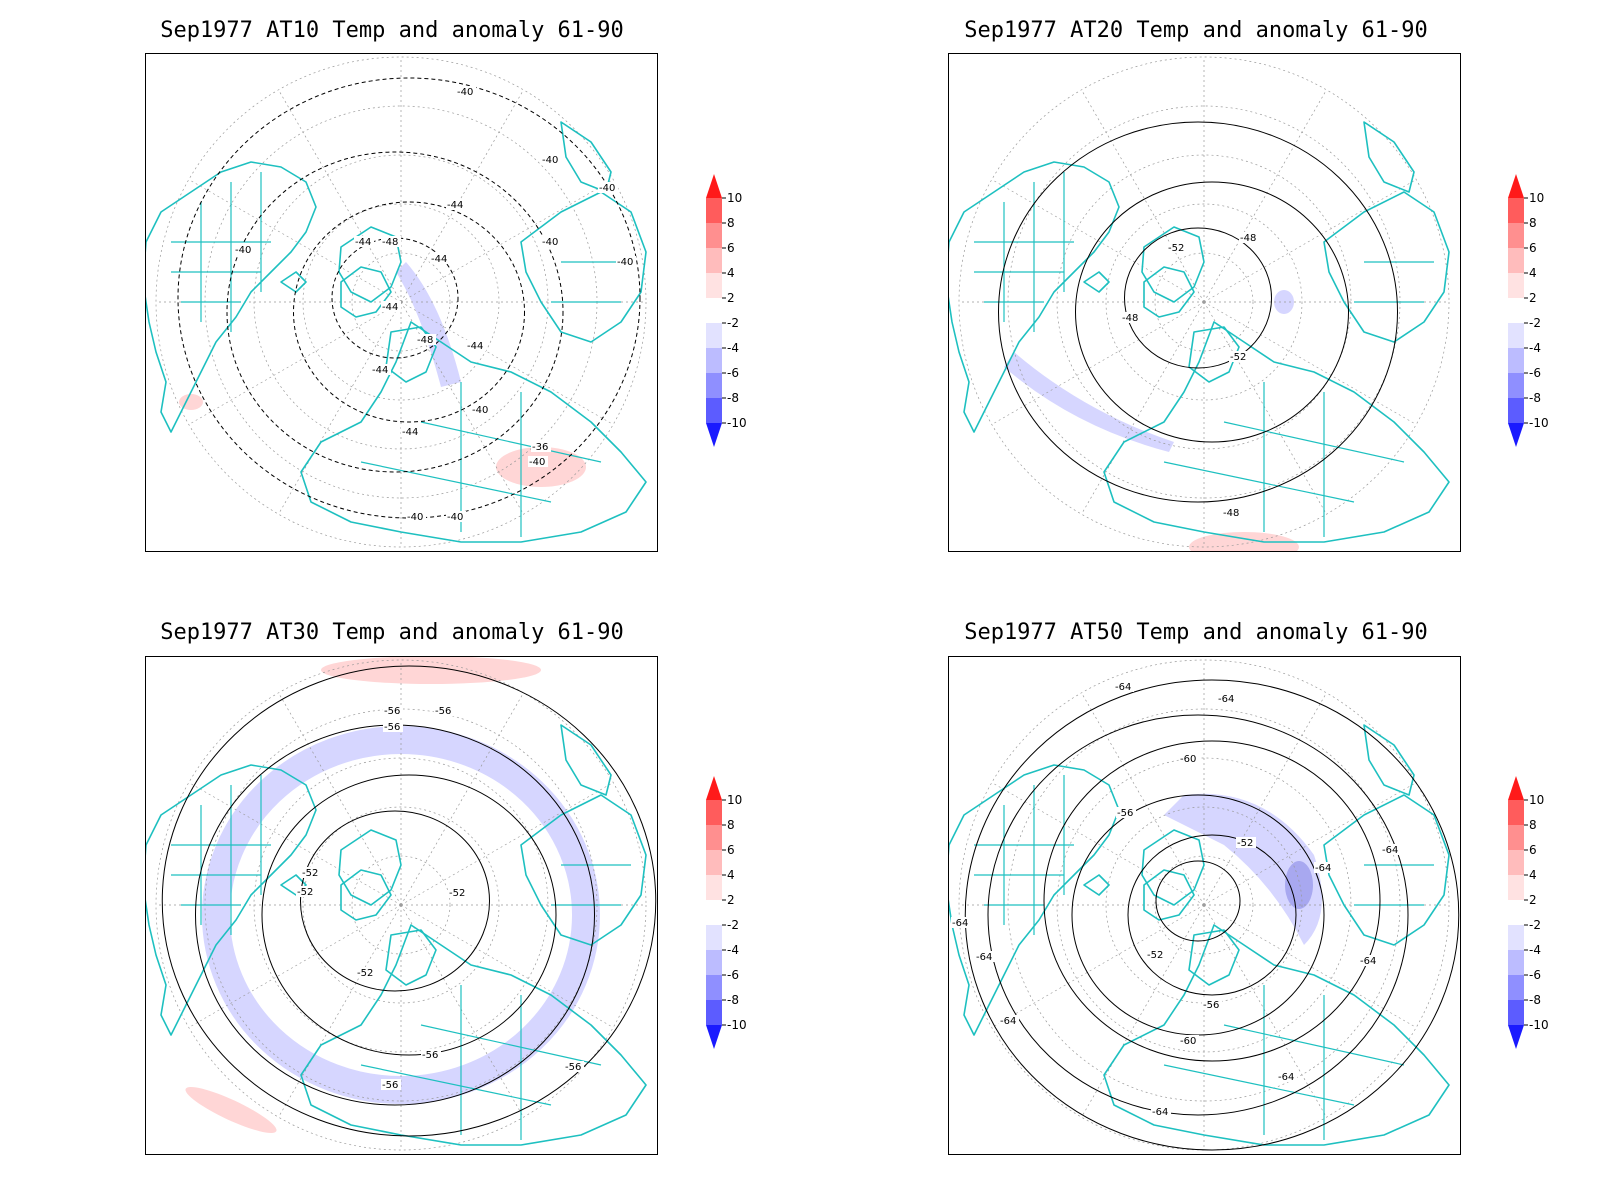 This screenshot has width=1600, height=1200. Describe the element at coordinates (1196, 30) in the screenshot. I see `panel-title: Sep1977 AT20 Temp and anomaly 61-90` at that location.